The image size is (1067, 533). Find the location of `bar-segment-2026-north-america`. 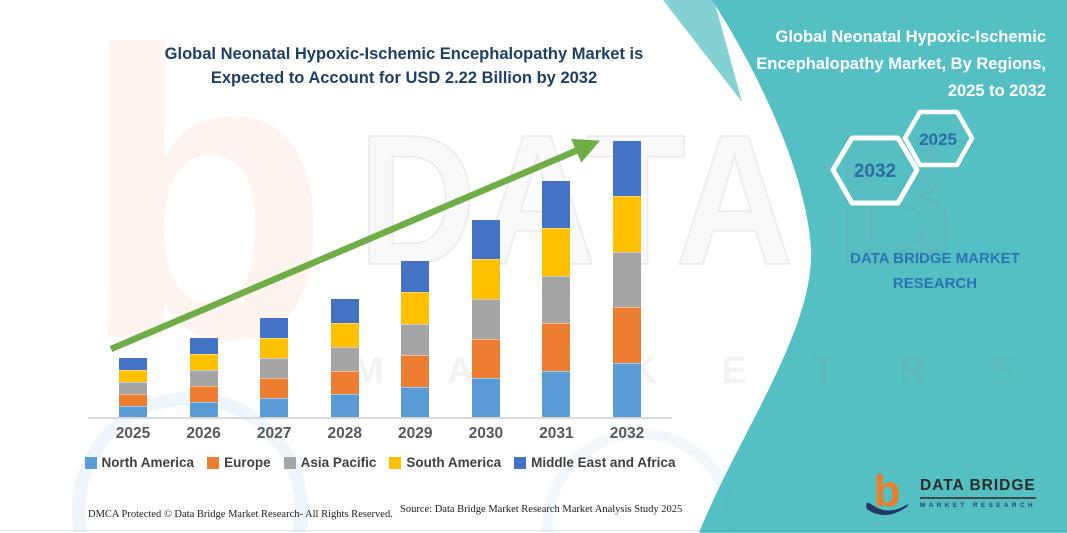

bar-segment-2026-north-america is located at coordinates (203, 410).